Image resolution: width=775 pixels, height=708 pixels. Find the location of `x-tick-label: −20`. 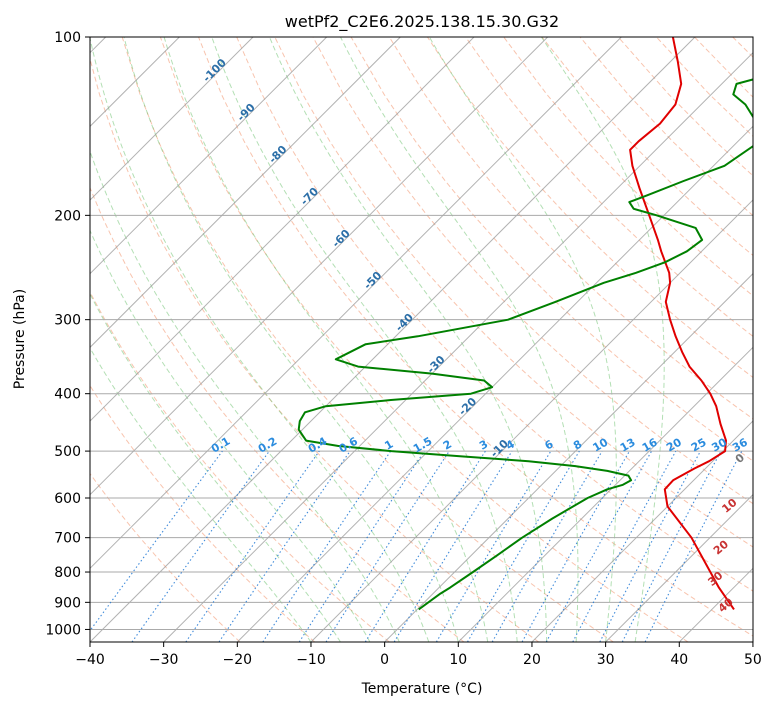

x-tick-label: −20 is located at coordinates (238, 660).